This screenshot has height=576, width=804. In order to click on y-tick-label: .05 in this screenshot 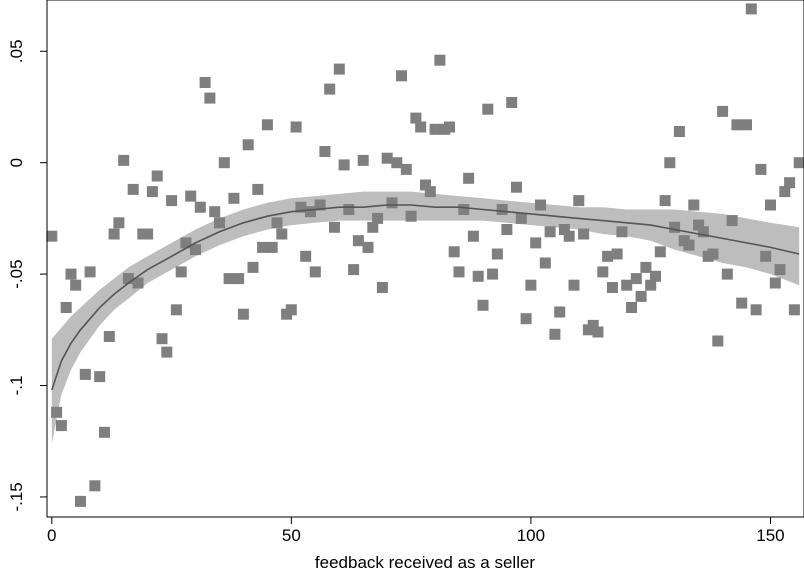, I will do `click(16, 51)`.